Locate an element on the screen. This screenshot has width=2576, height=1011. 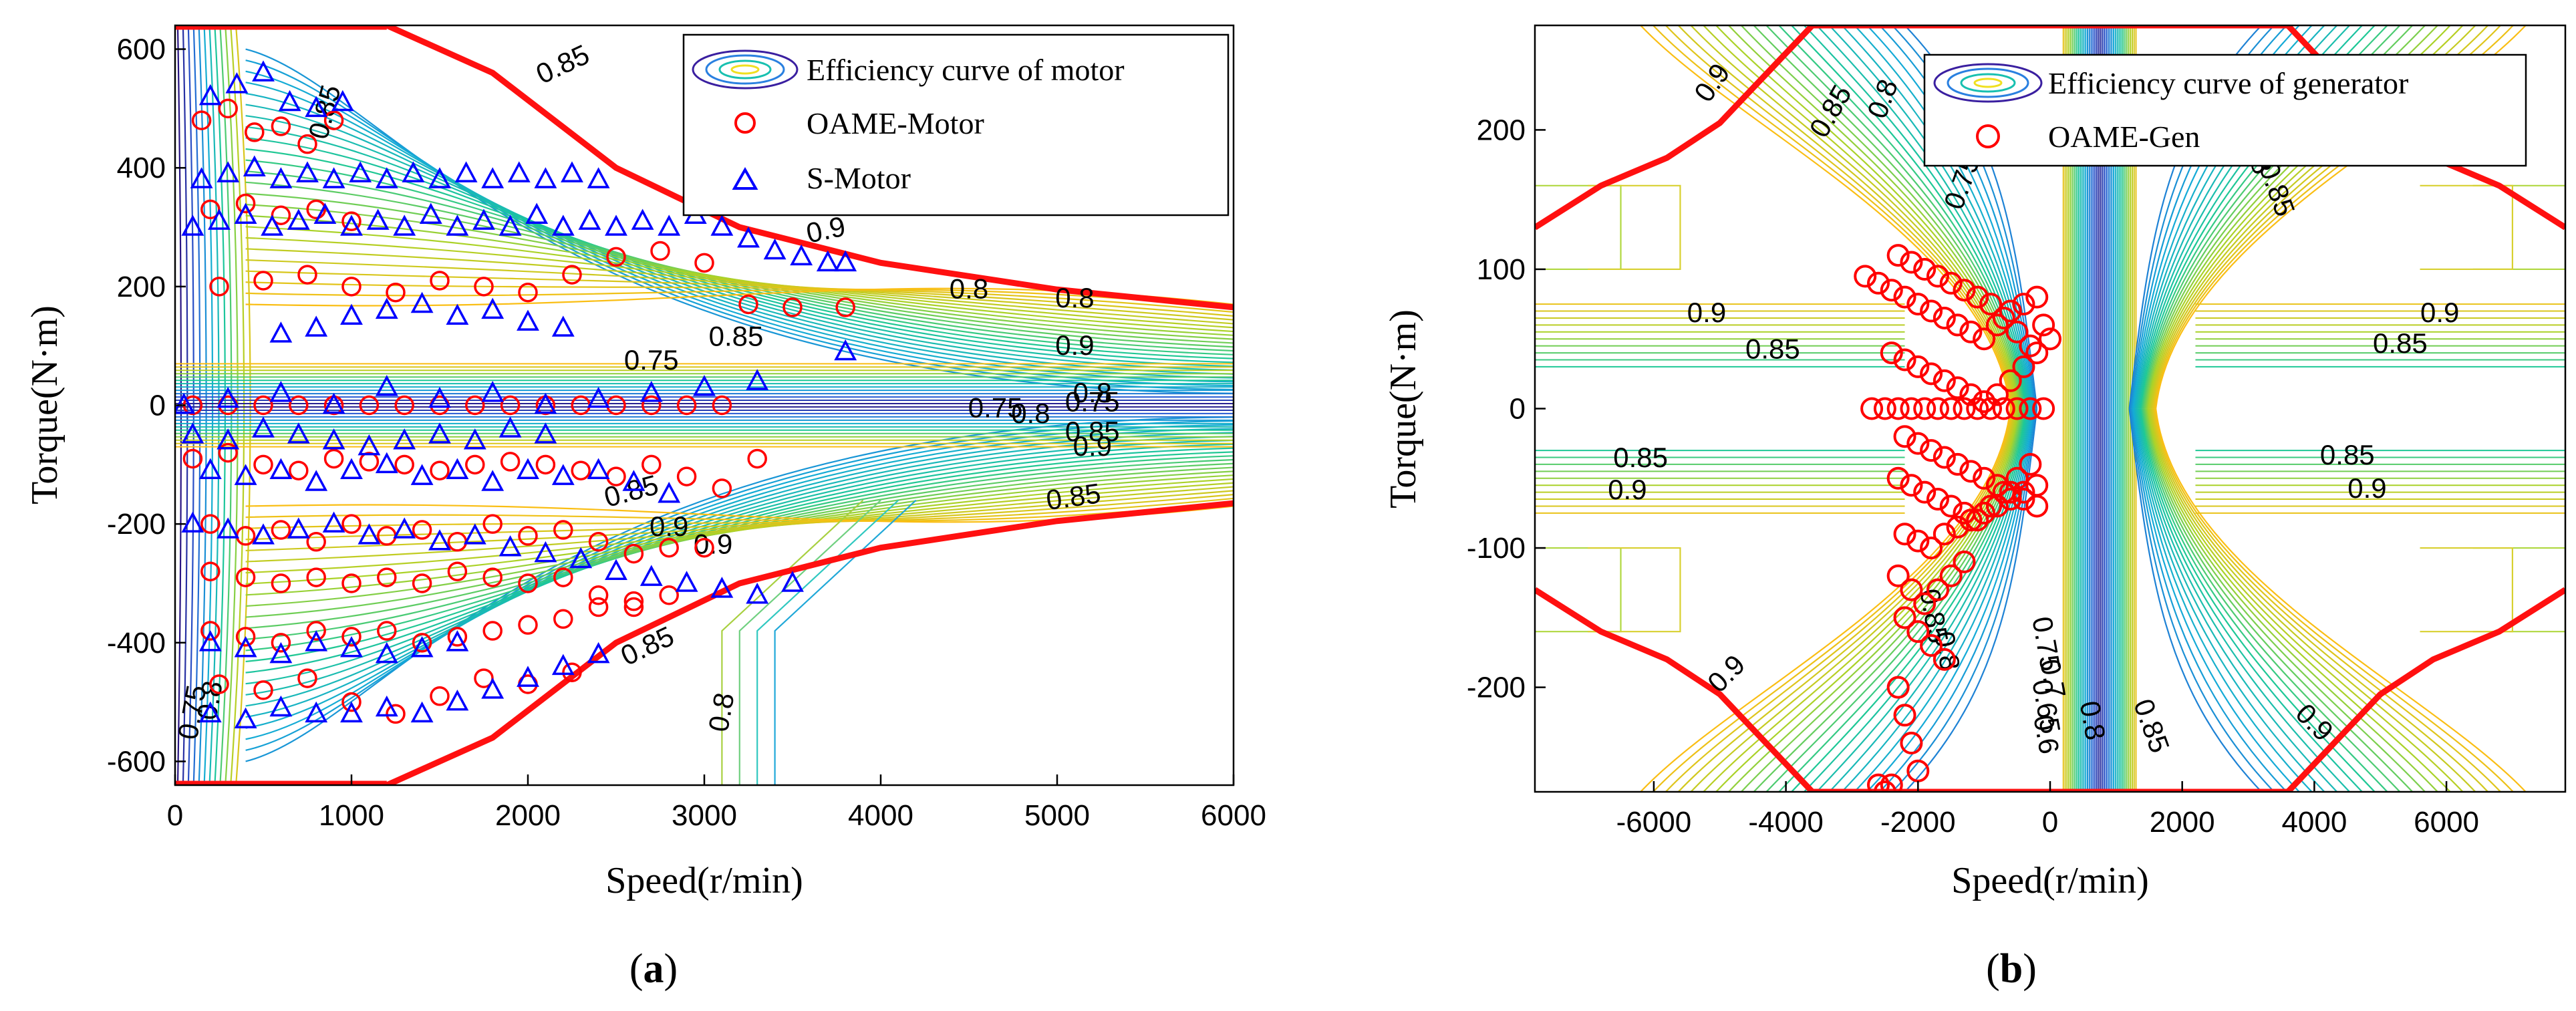
x-axis-label-b: Speed(r/min) is located at coordinates (2049, 880).